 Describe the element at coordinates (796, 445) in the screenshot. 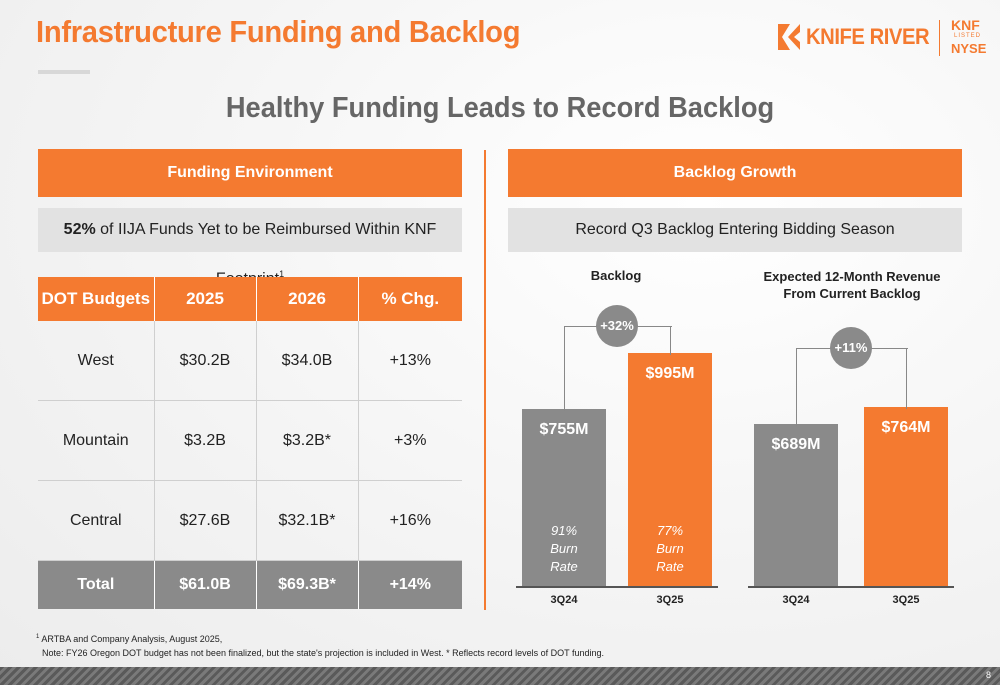

I see `bar-value-label: $689M` at that location.